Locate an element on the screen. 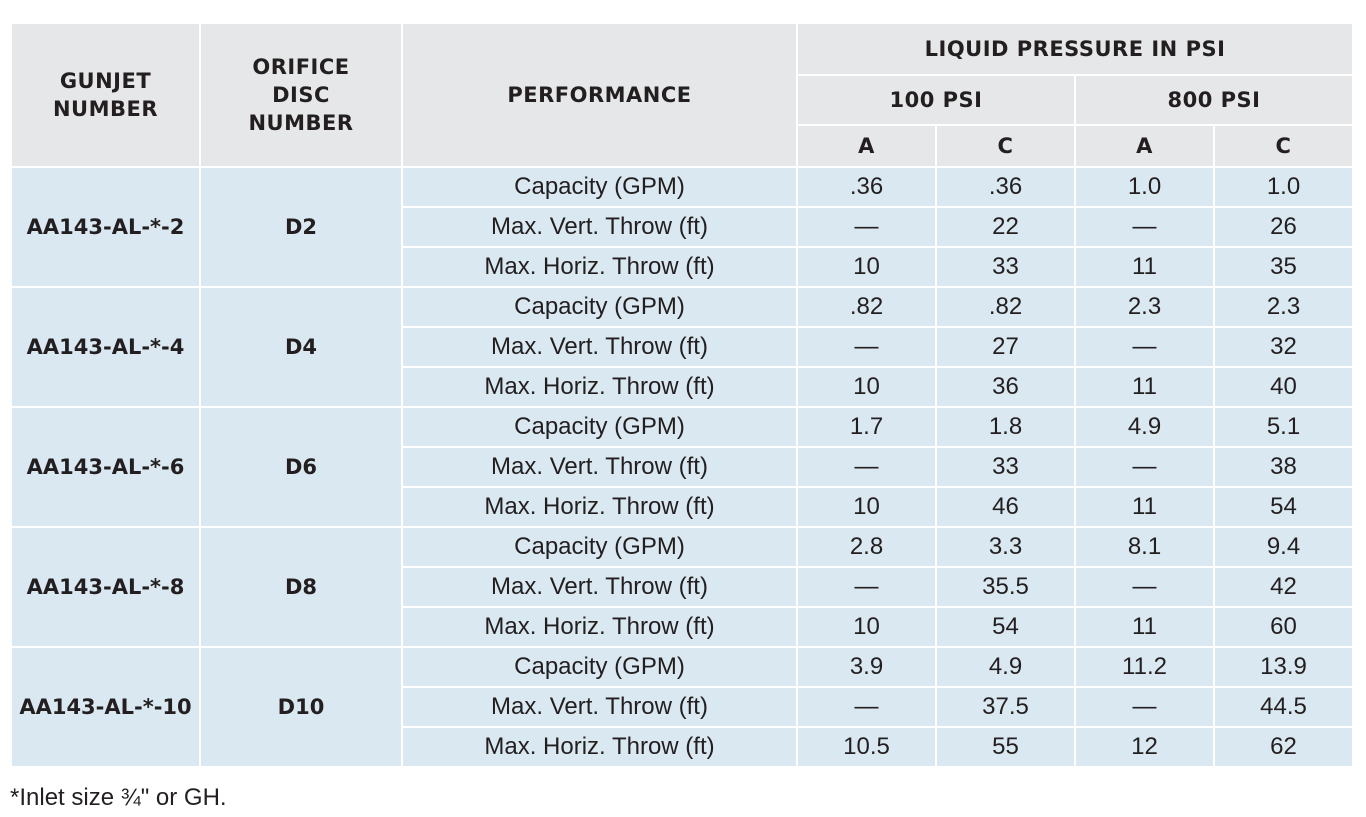 The width and height of the screenshot is (1366, 817). value-cell-c100: 3.3 is located at coordinates (1005, 547).